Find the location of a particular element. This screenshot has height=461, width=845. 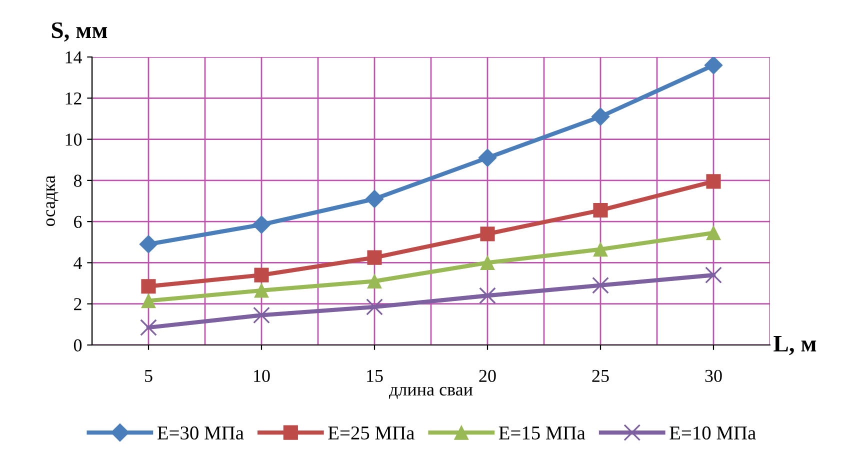

y-tick-label: 12 is located at coordinates (74, 98).